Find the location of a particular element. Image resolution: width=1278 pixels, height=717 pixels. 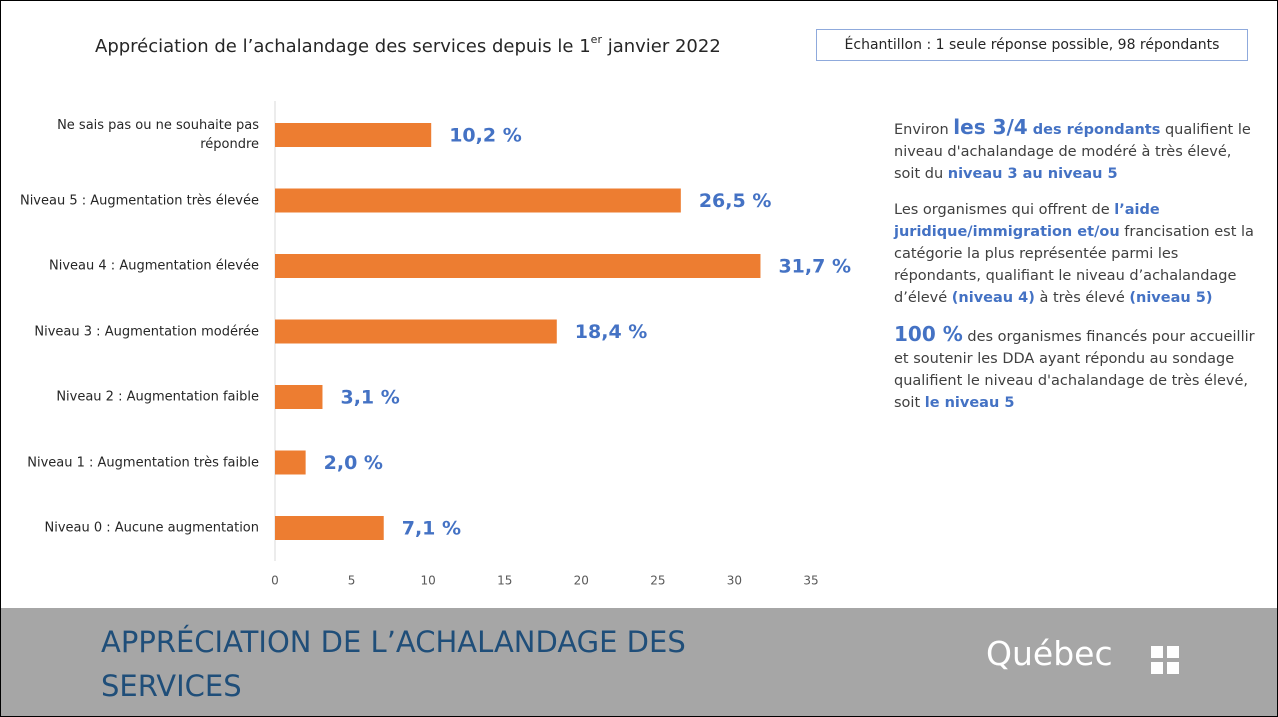

data-label: 2,0 % is located at coordinates (353, 463).